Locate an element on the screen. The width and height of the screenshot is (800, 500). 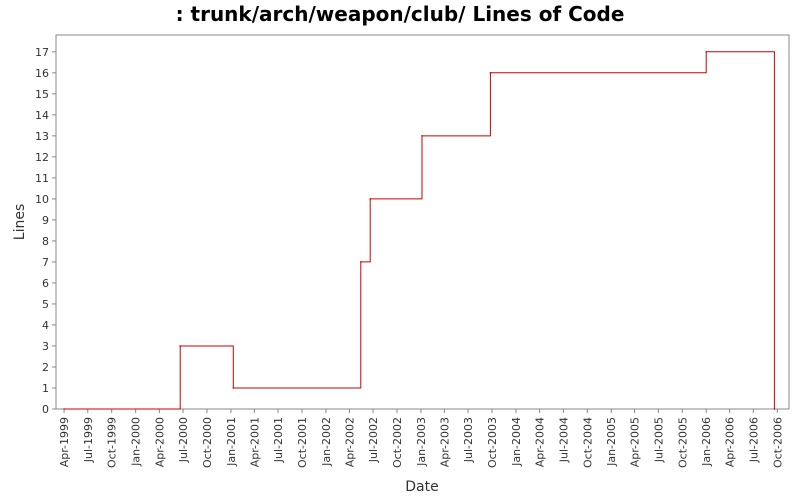
x-tick-label: Apr-2001 is located at coordinates (254, 442).